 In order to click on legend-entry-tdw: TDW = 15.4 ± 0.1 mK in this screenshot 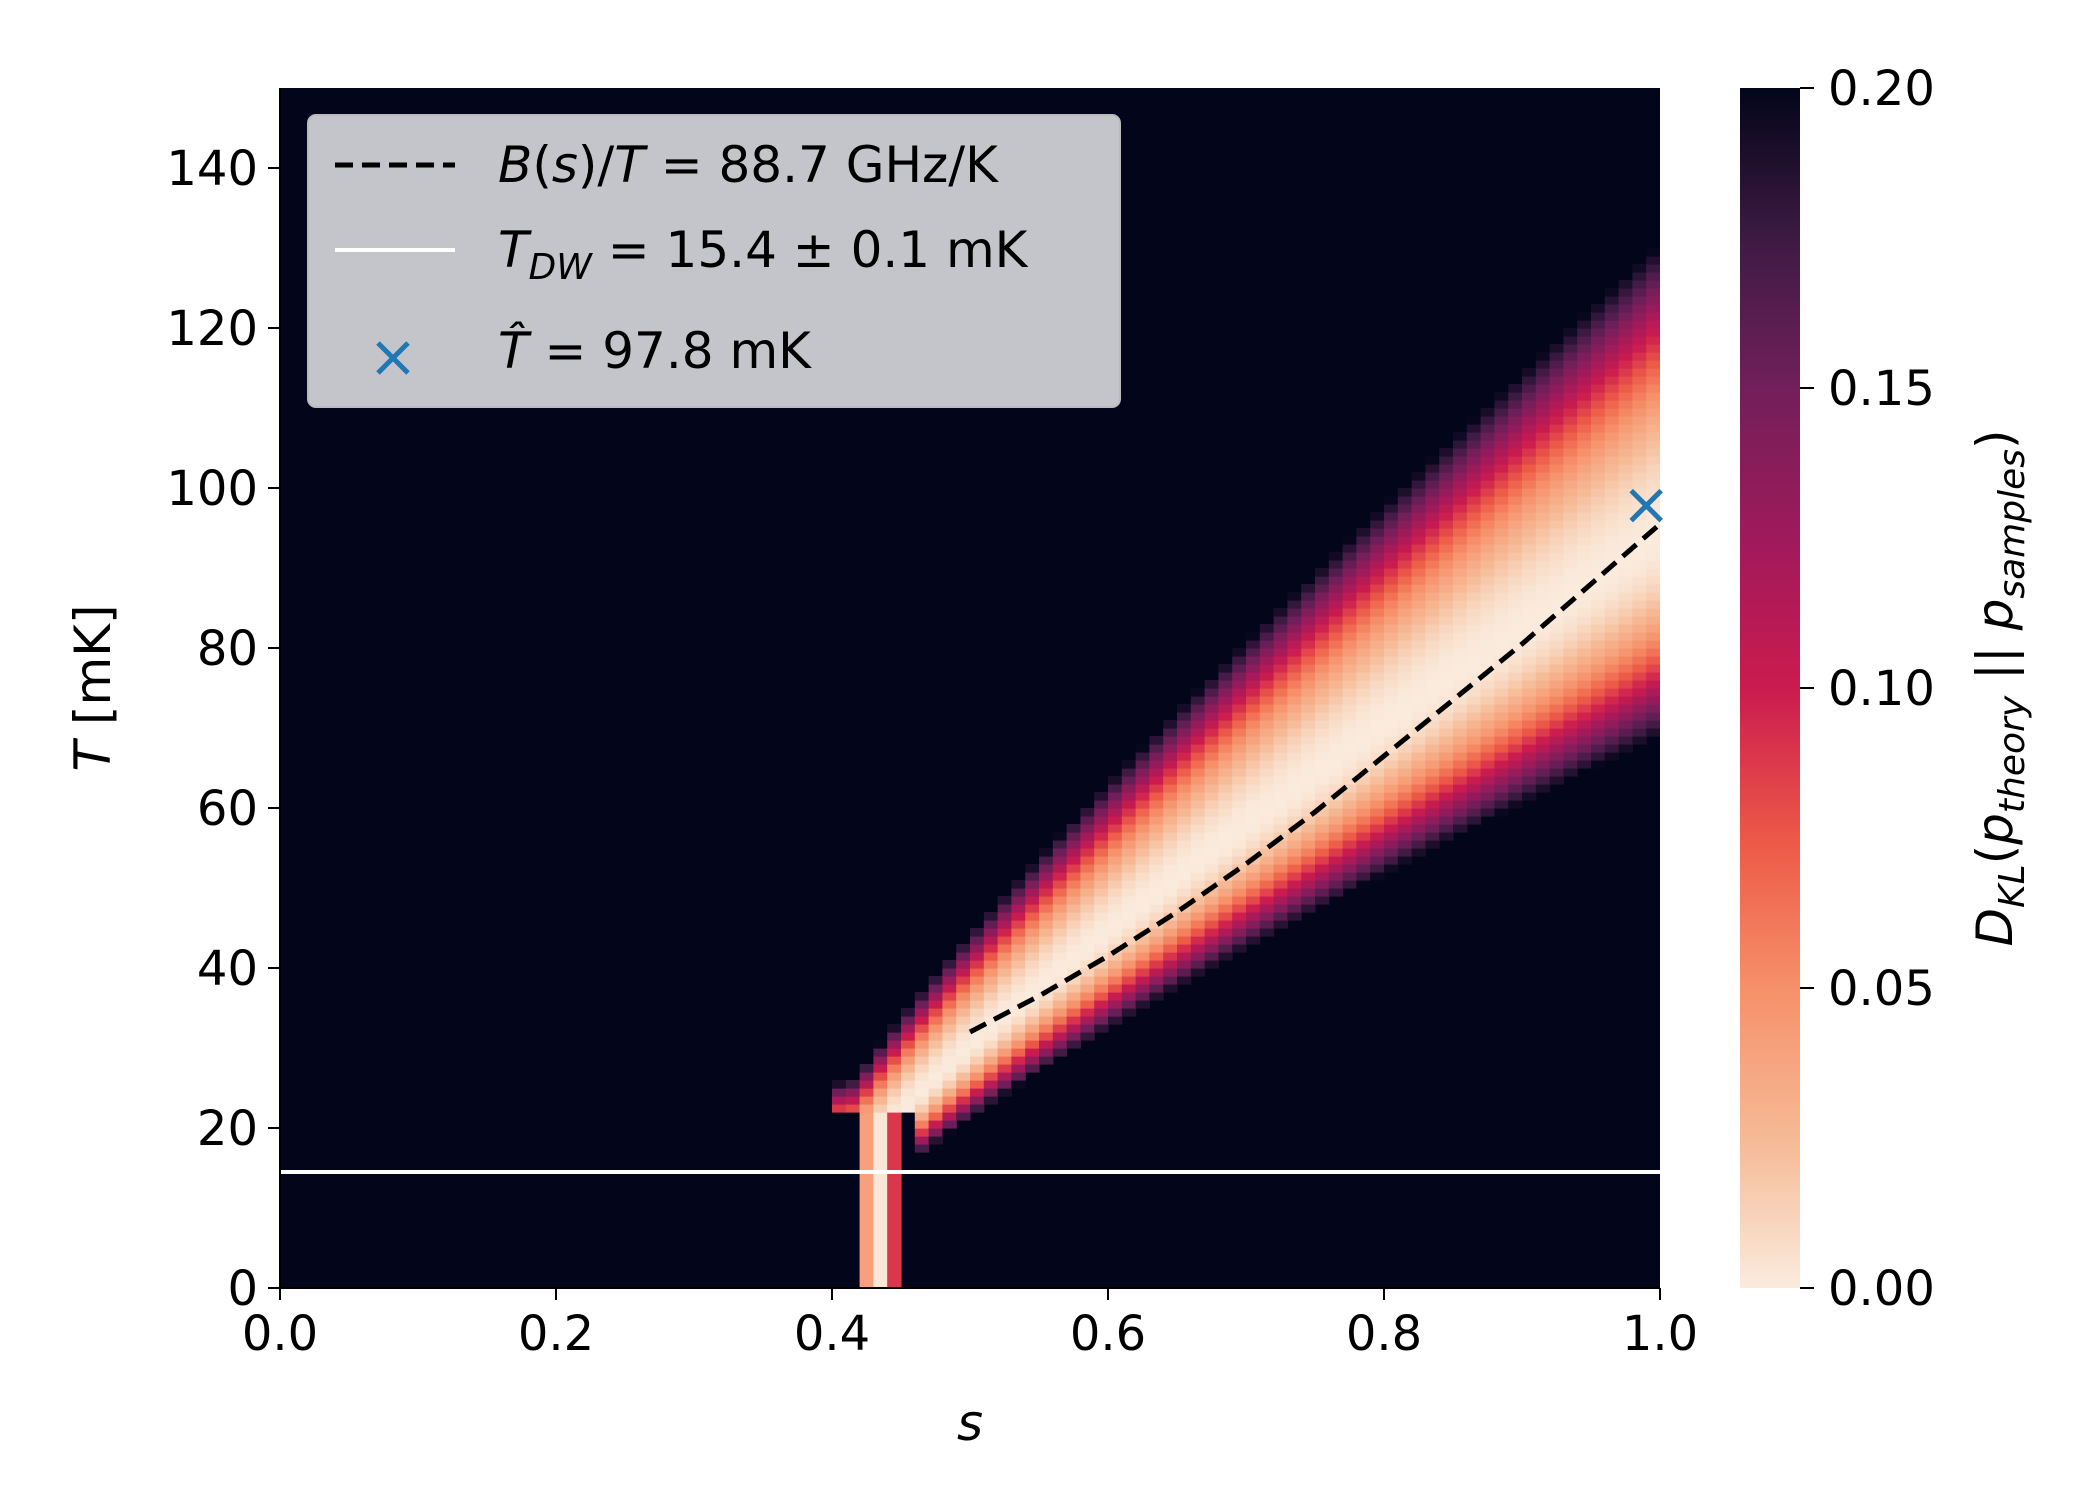, I will do `click(763, 254)`.